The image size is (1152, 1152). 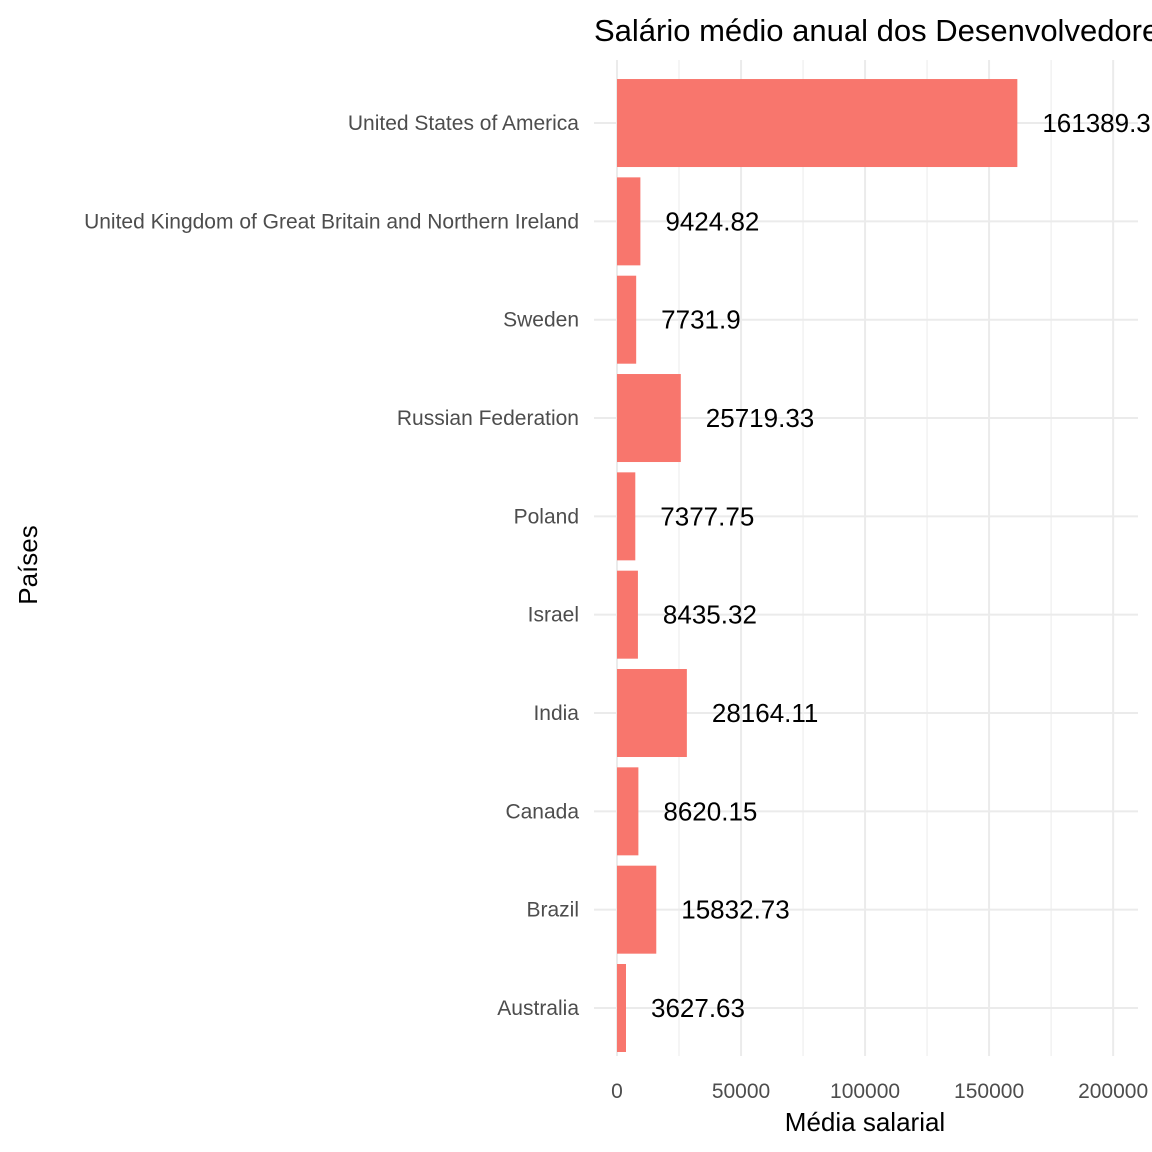 What do you see at coordinates (865, 1122) in the screenshot?
I see `x-axis-title: Média salarial` at bounding box center [865, 1122].